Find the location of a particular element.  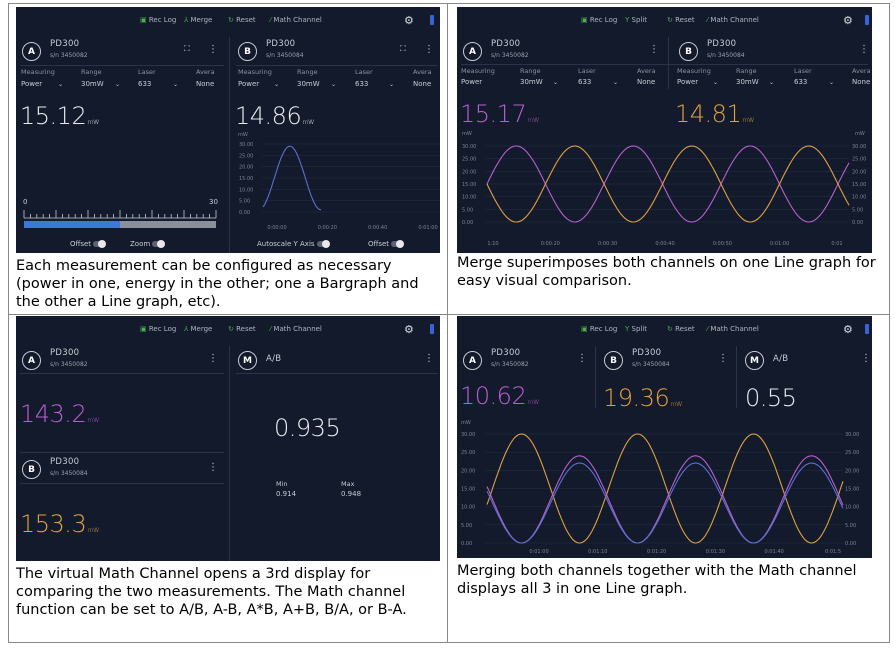

split-icon: Y is located at coordinates (627, 20).